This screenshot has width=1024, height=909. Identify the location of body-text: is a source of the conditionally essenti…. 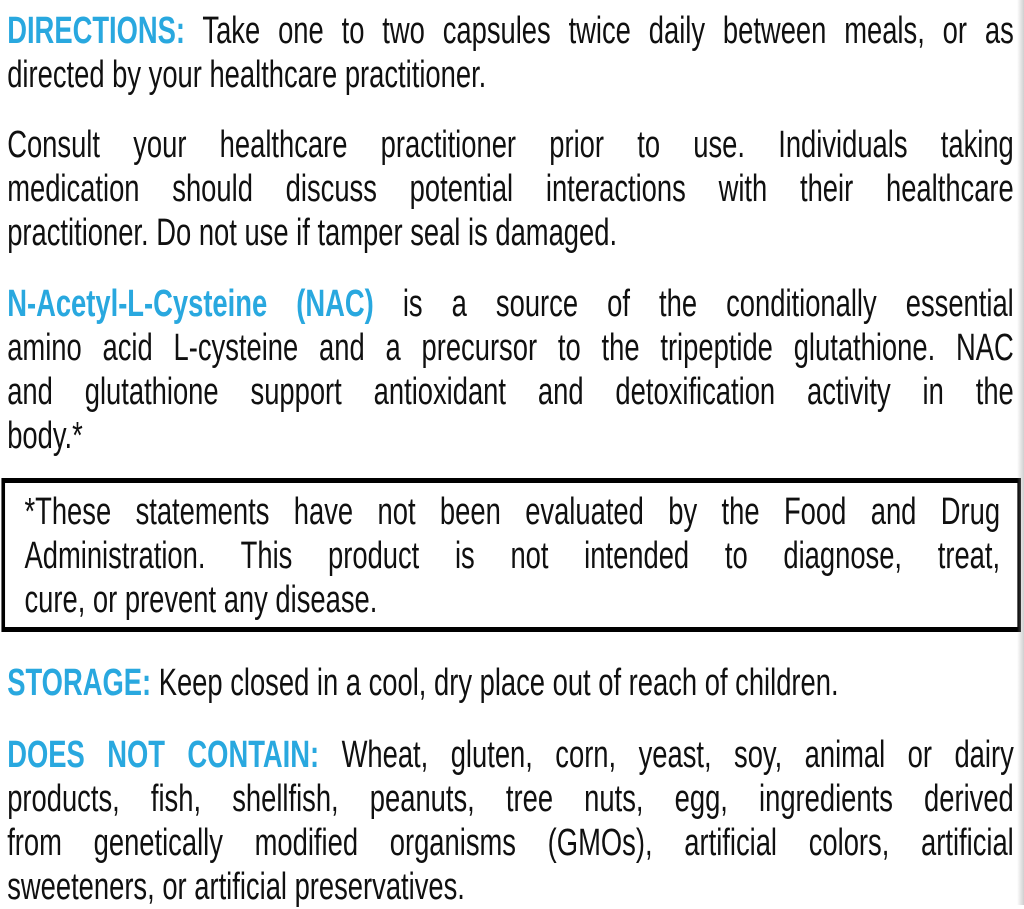
(693, 304).